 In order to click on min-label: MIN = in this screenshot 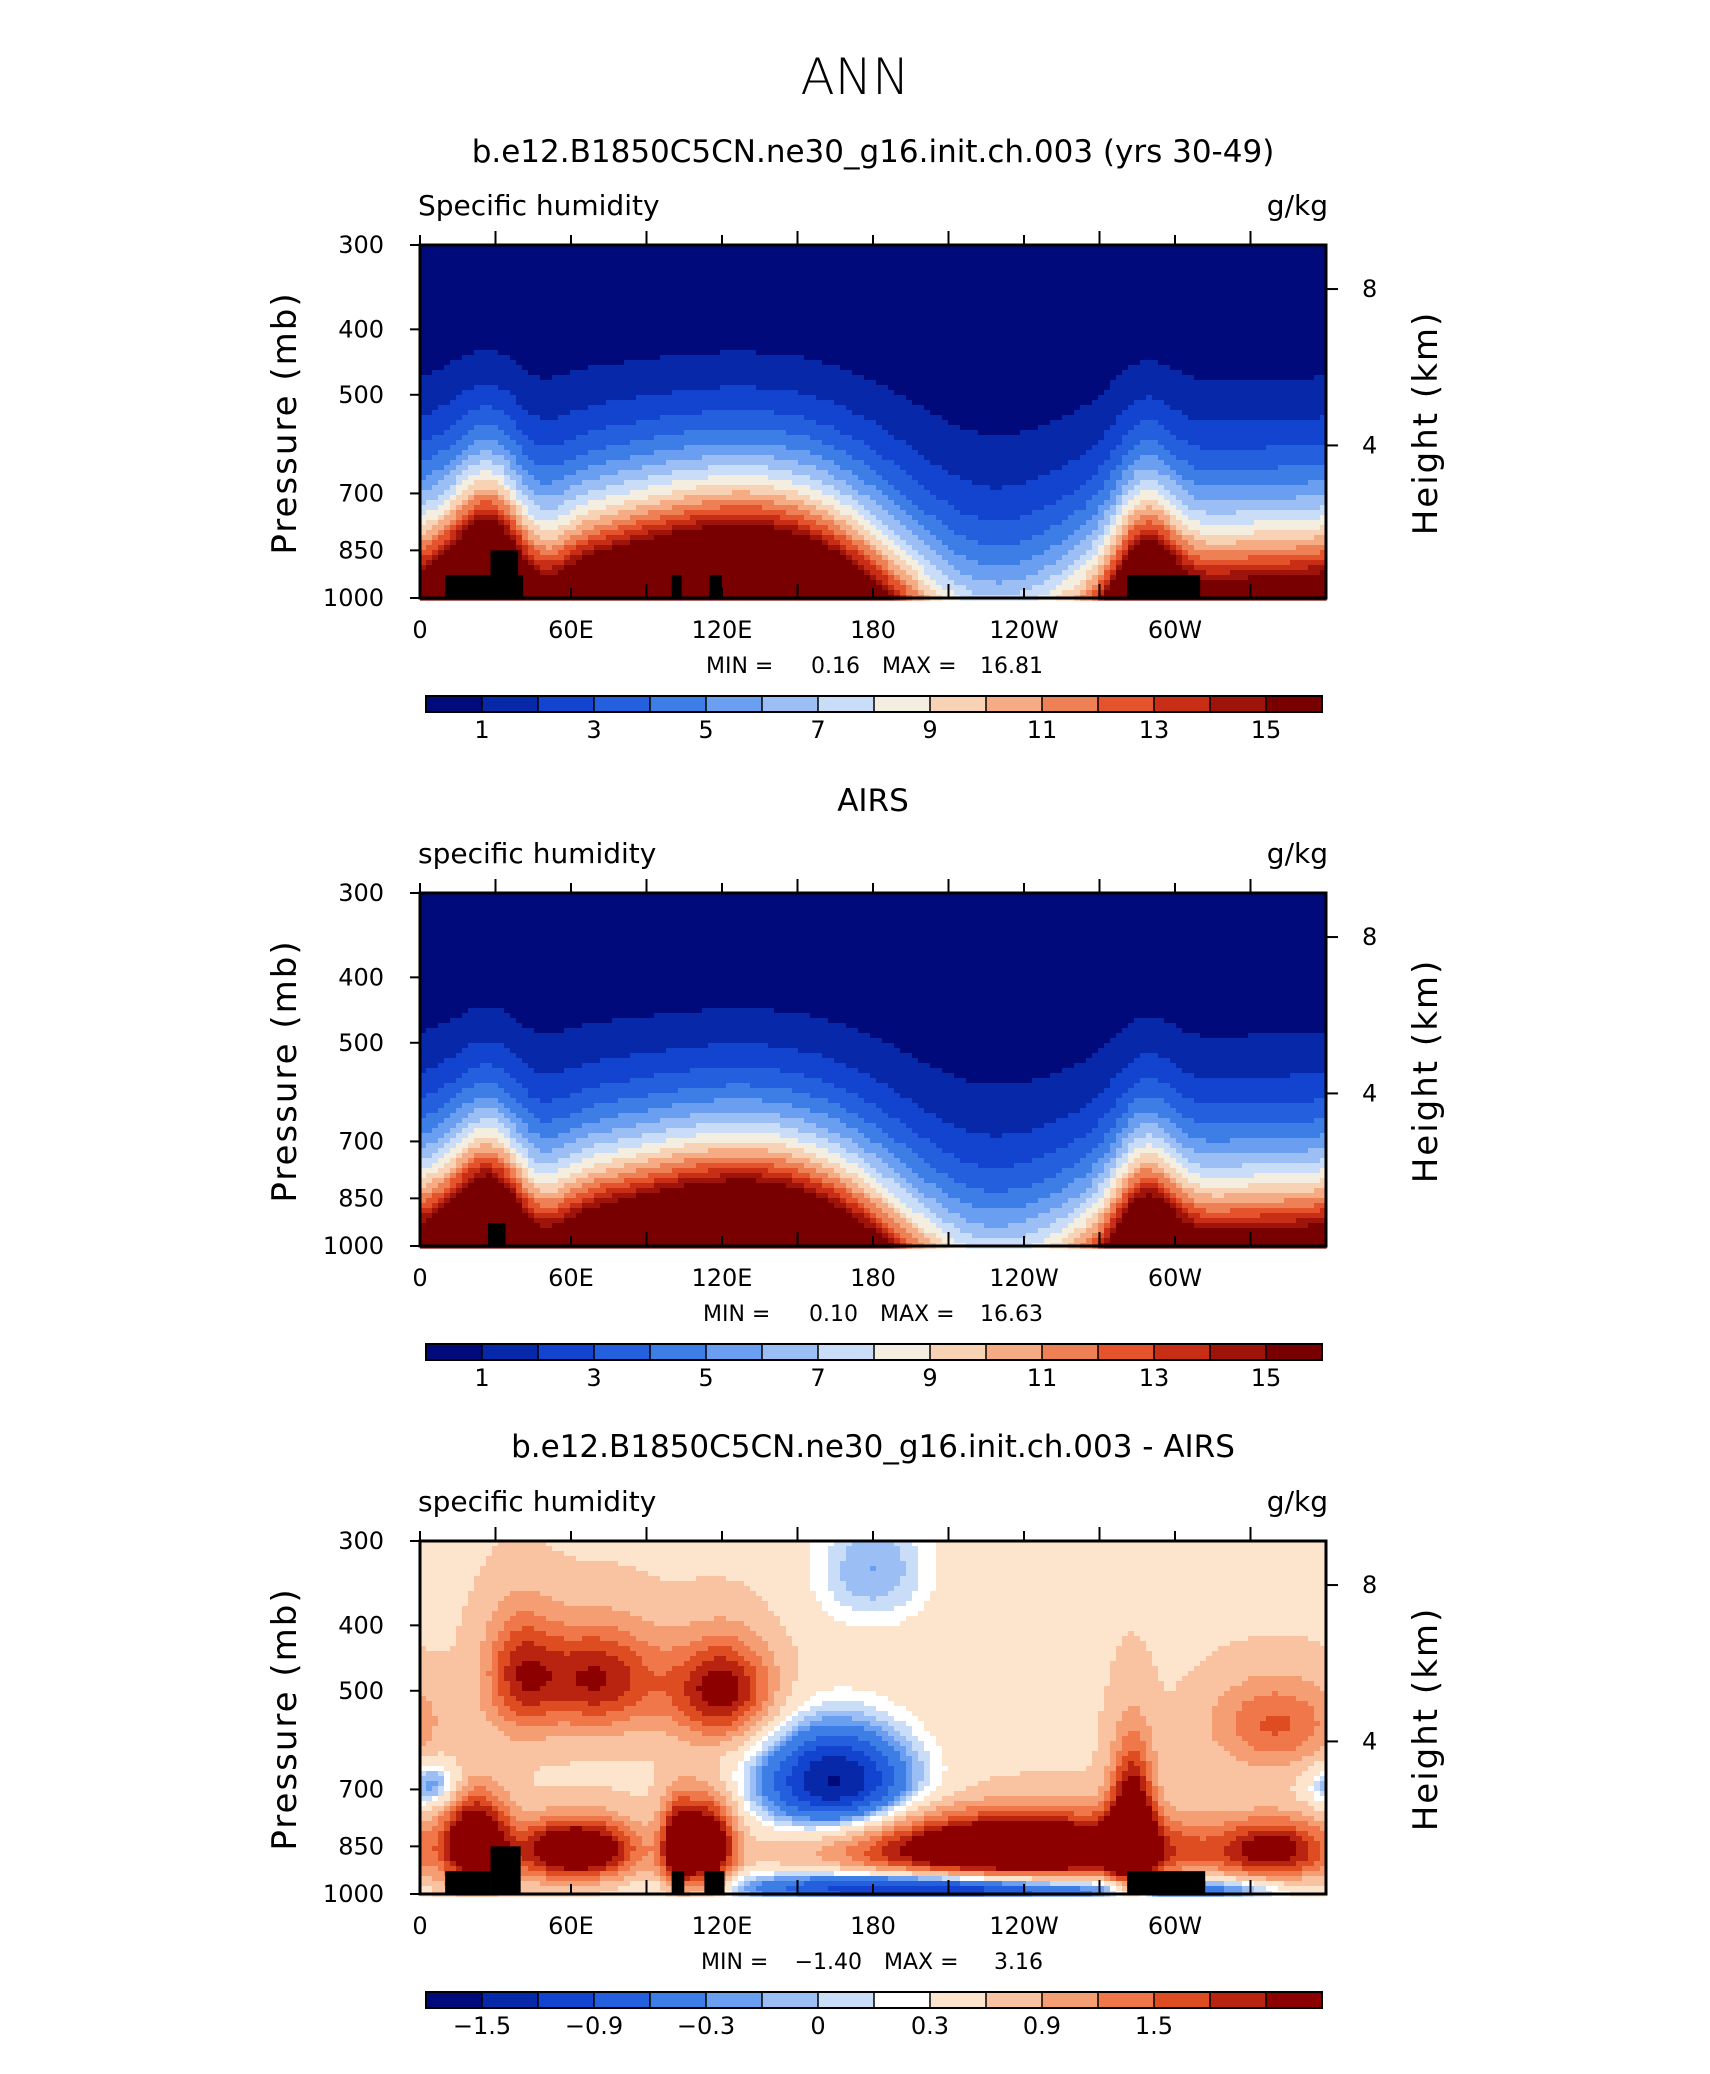, I will do `click(736, 1314)`.